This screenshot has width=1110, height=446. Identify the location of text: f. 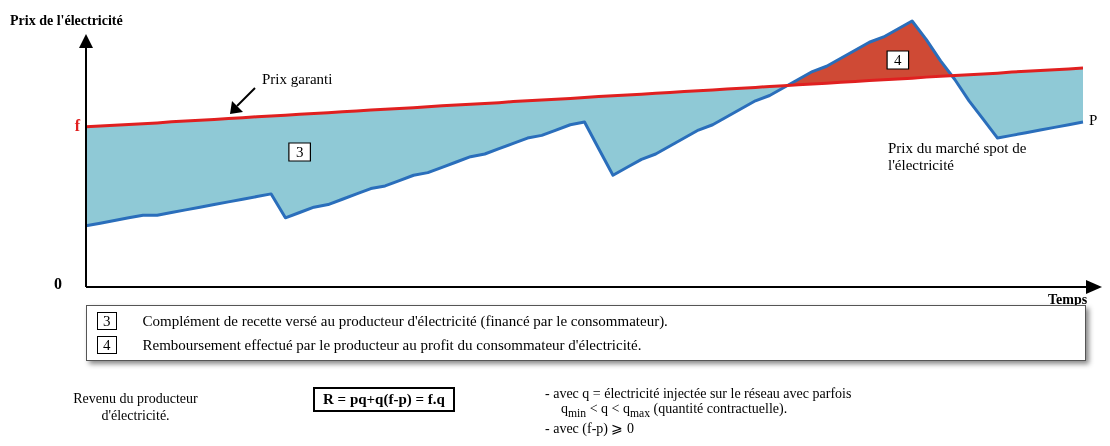
(77, 126).